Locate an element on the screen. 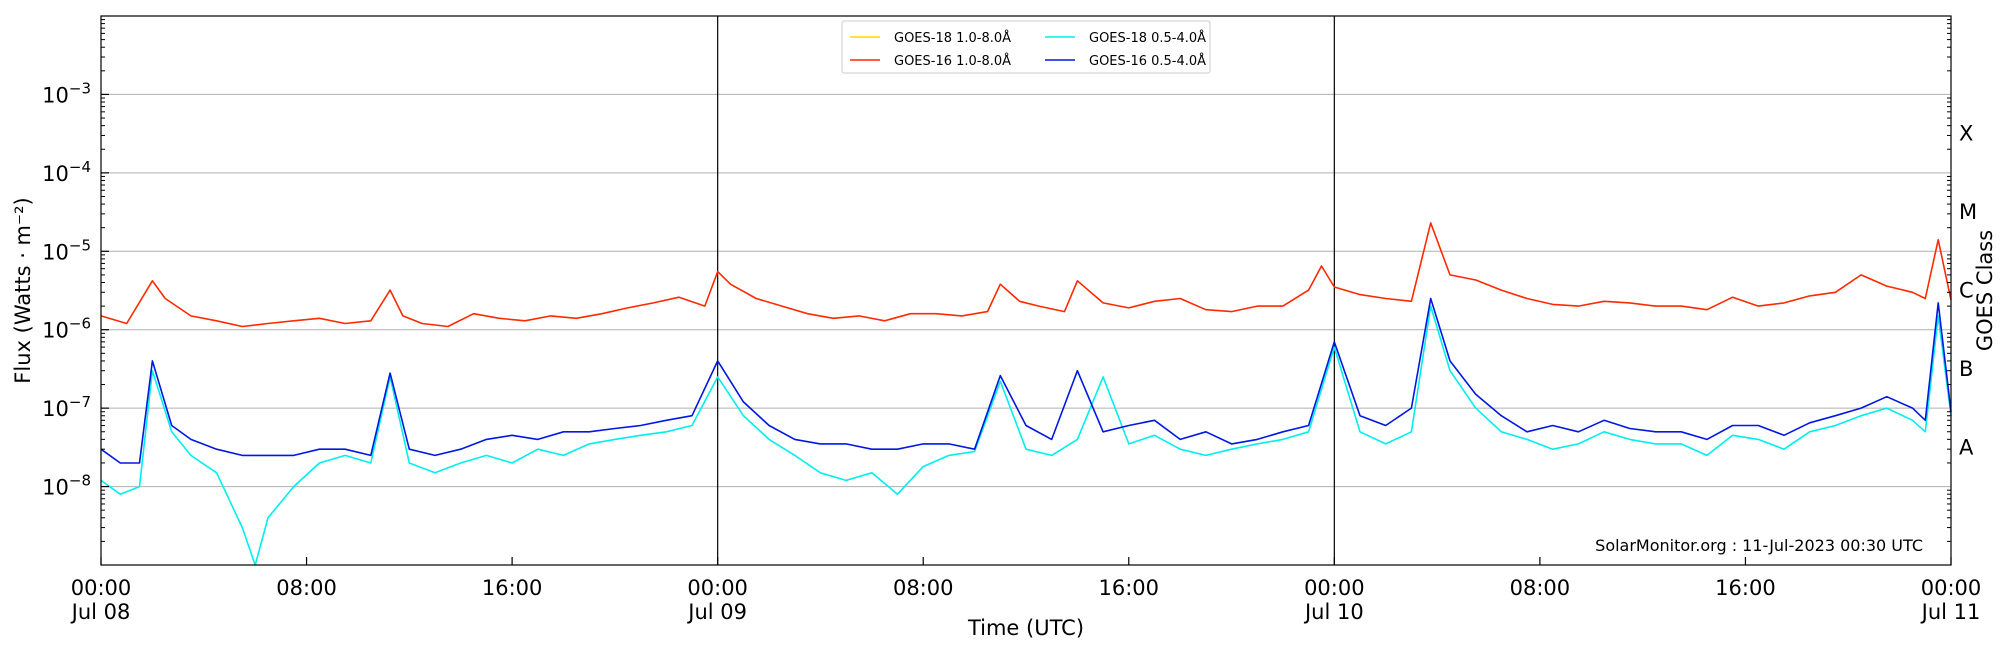  y-tick-label: 10⁻⁴ is located at coordinates (66, 172).